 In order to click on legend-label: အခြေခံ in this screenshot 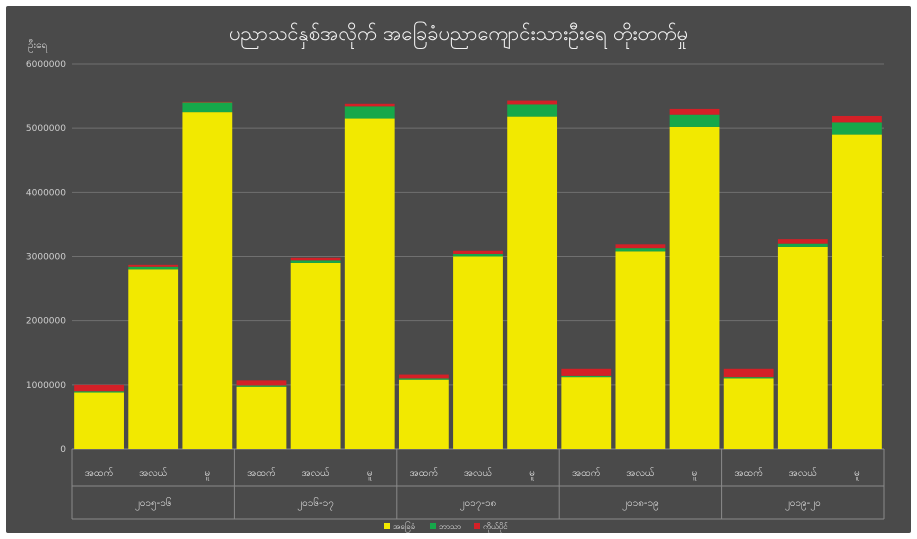, I will do `click(404, 527)`.